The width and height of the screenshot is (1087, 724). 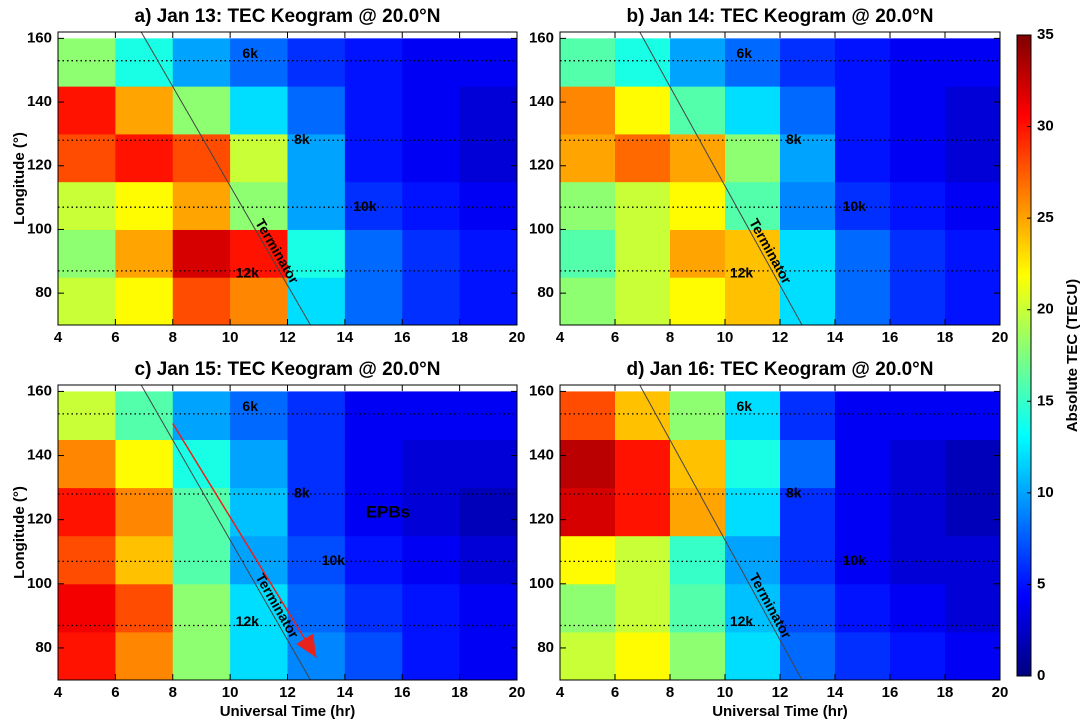 What do you see at coordinates (742, 273) in the screenshot?
I see `annotation: 12k` at bounding box center [742, 273].